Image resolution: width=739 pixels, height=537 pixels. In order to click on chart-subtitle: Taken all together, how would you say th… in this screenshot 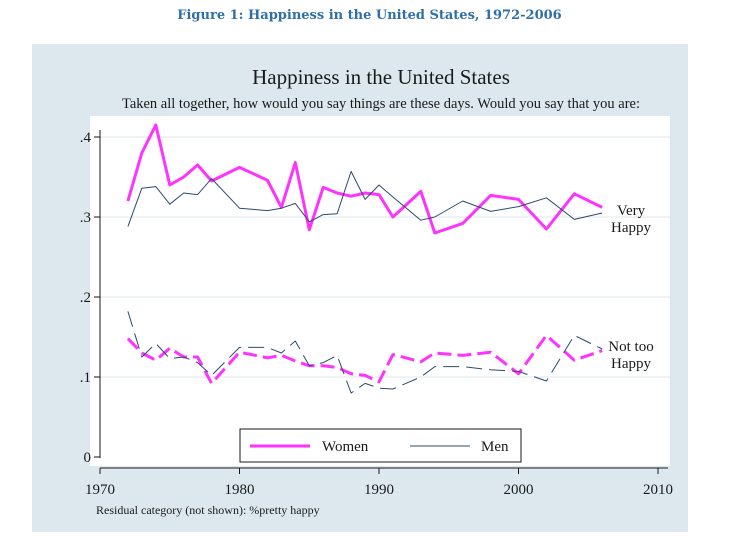, I will do `click(381, 104)`.